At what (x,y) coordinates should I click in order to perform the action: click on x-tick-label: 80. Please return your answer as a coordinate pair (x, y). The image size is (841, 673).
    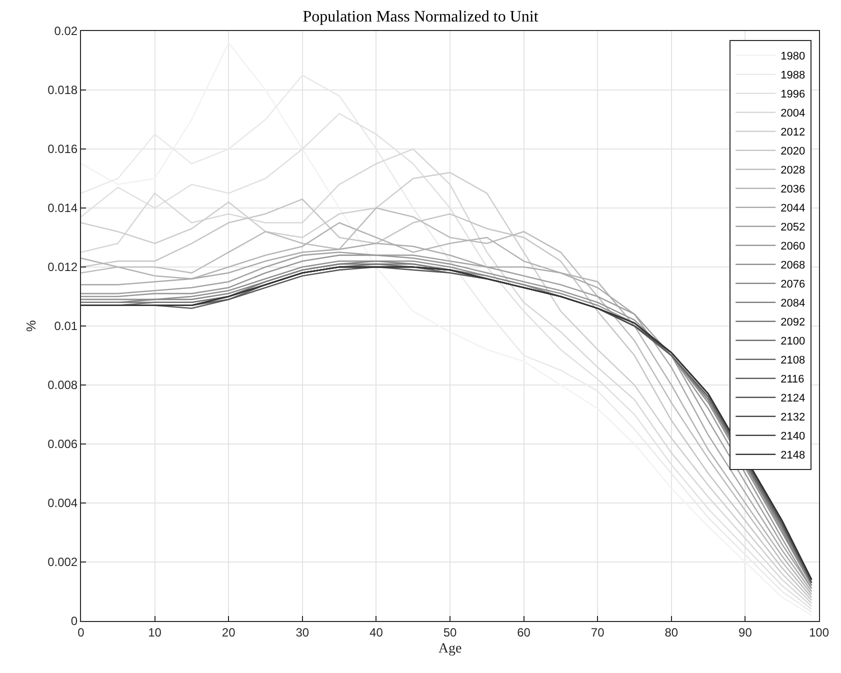
    Looking at the image, I should click on (671, 632).